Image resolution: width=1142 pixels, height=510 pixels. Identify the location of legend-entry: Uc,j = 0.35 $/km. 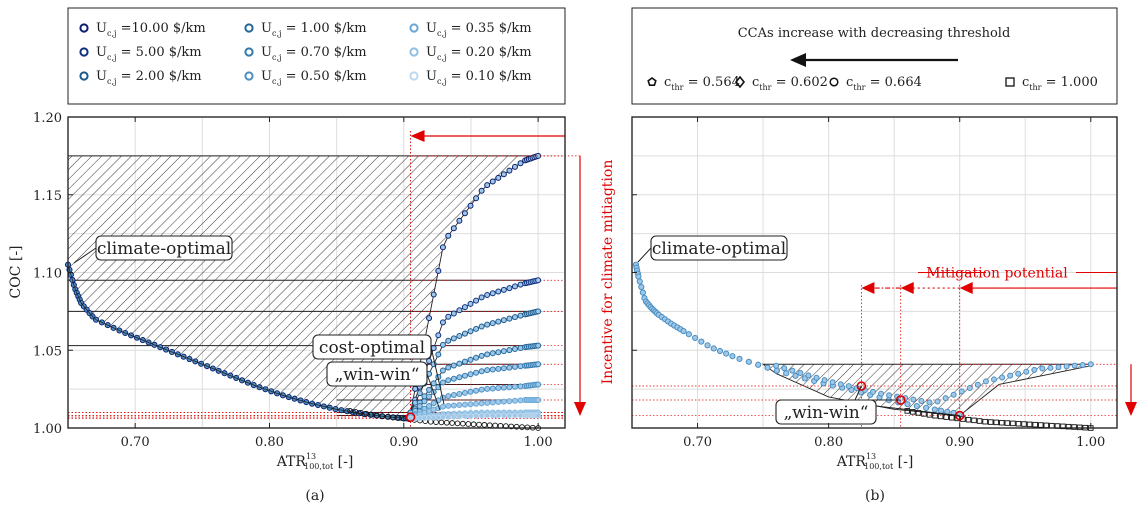
(479, 29).